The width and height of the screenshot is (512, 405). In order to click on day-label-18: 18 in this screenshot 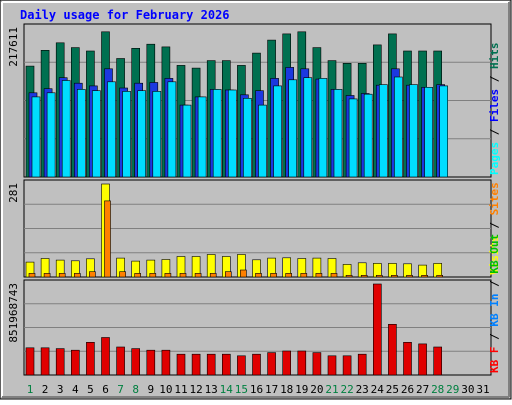, I will do `click(286, 389)`.